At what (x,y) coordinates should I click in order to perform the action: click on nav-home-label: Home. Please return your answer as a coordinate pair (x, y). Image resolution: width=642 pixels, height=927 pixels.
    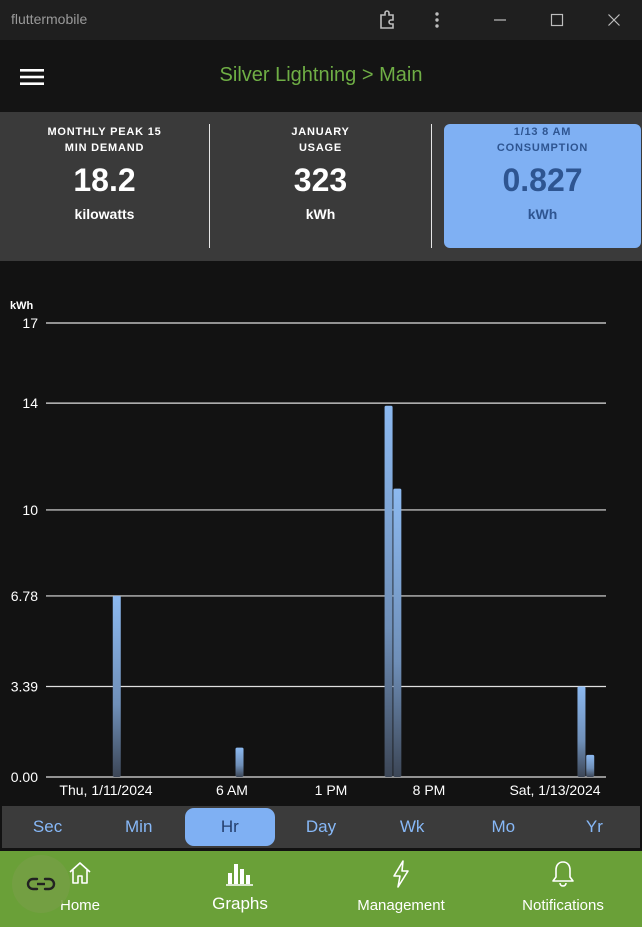
    Looking at the image, I should click on (79, 905).